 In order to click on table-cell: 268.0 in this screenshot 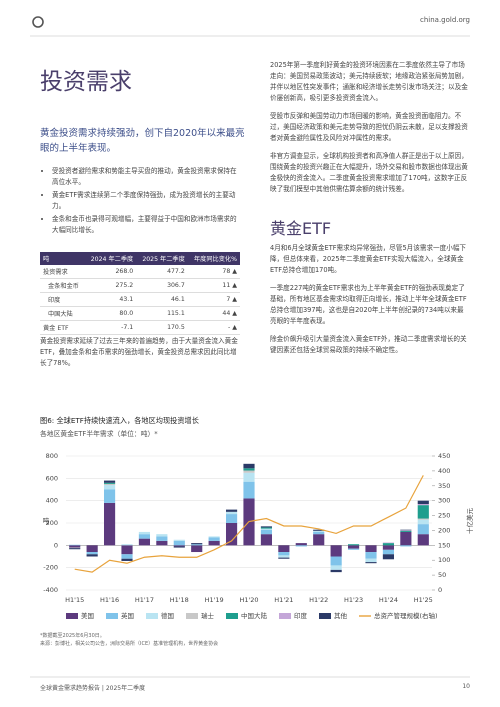, I will do `click(110, 272)`.